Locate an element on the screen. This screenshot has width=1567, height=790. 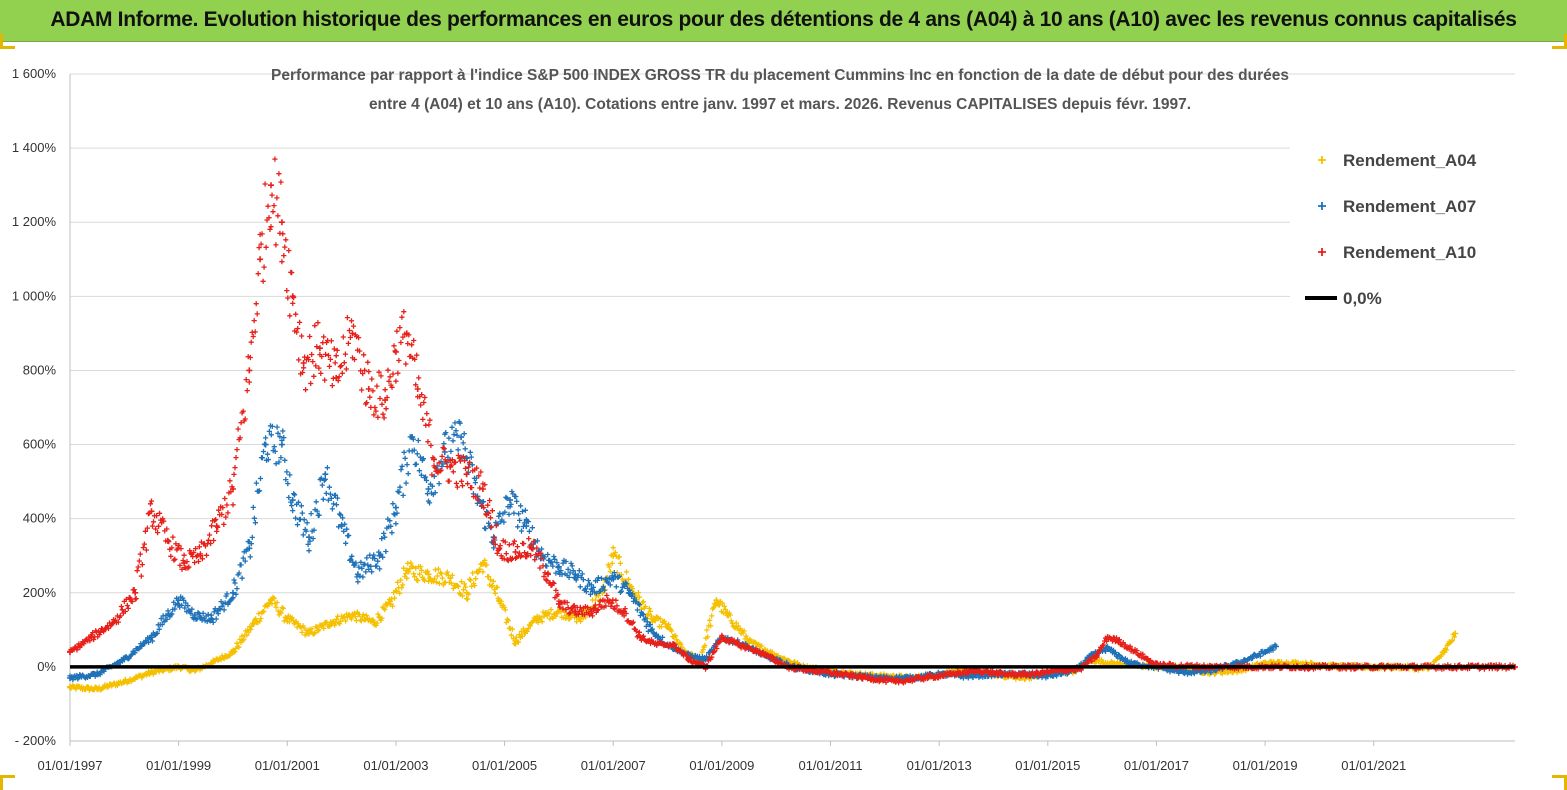
legend-item: Rendement_A10 is located at coordinates (1397, 252).